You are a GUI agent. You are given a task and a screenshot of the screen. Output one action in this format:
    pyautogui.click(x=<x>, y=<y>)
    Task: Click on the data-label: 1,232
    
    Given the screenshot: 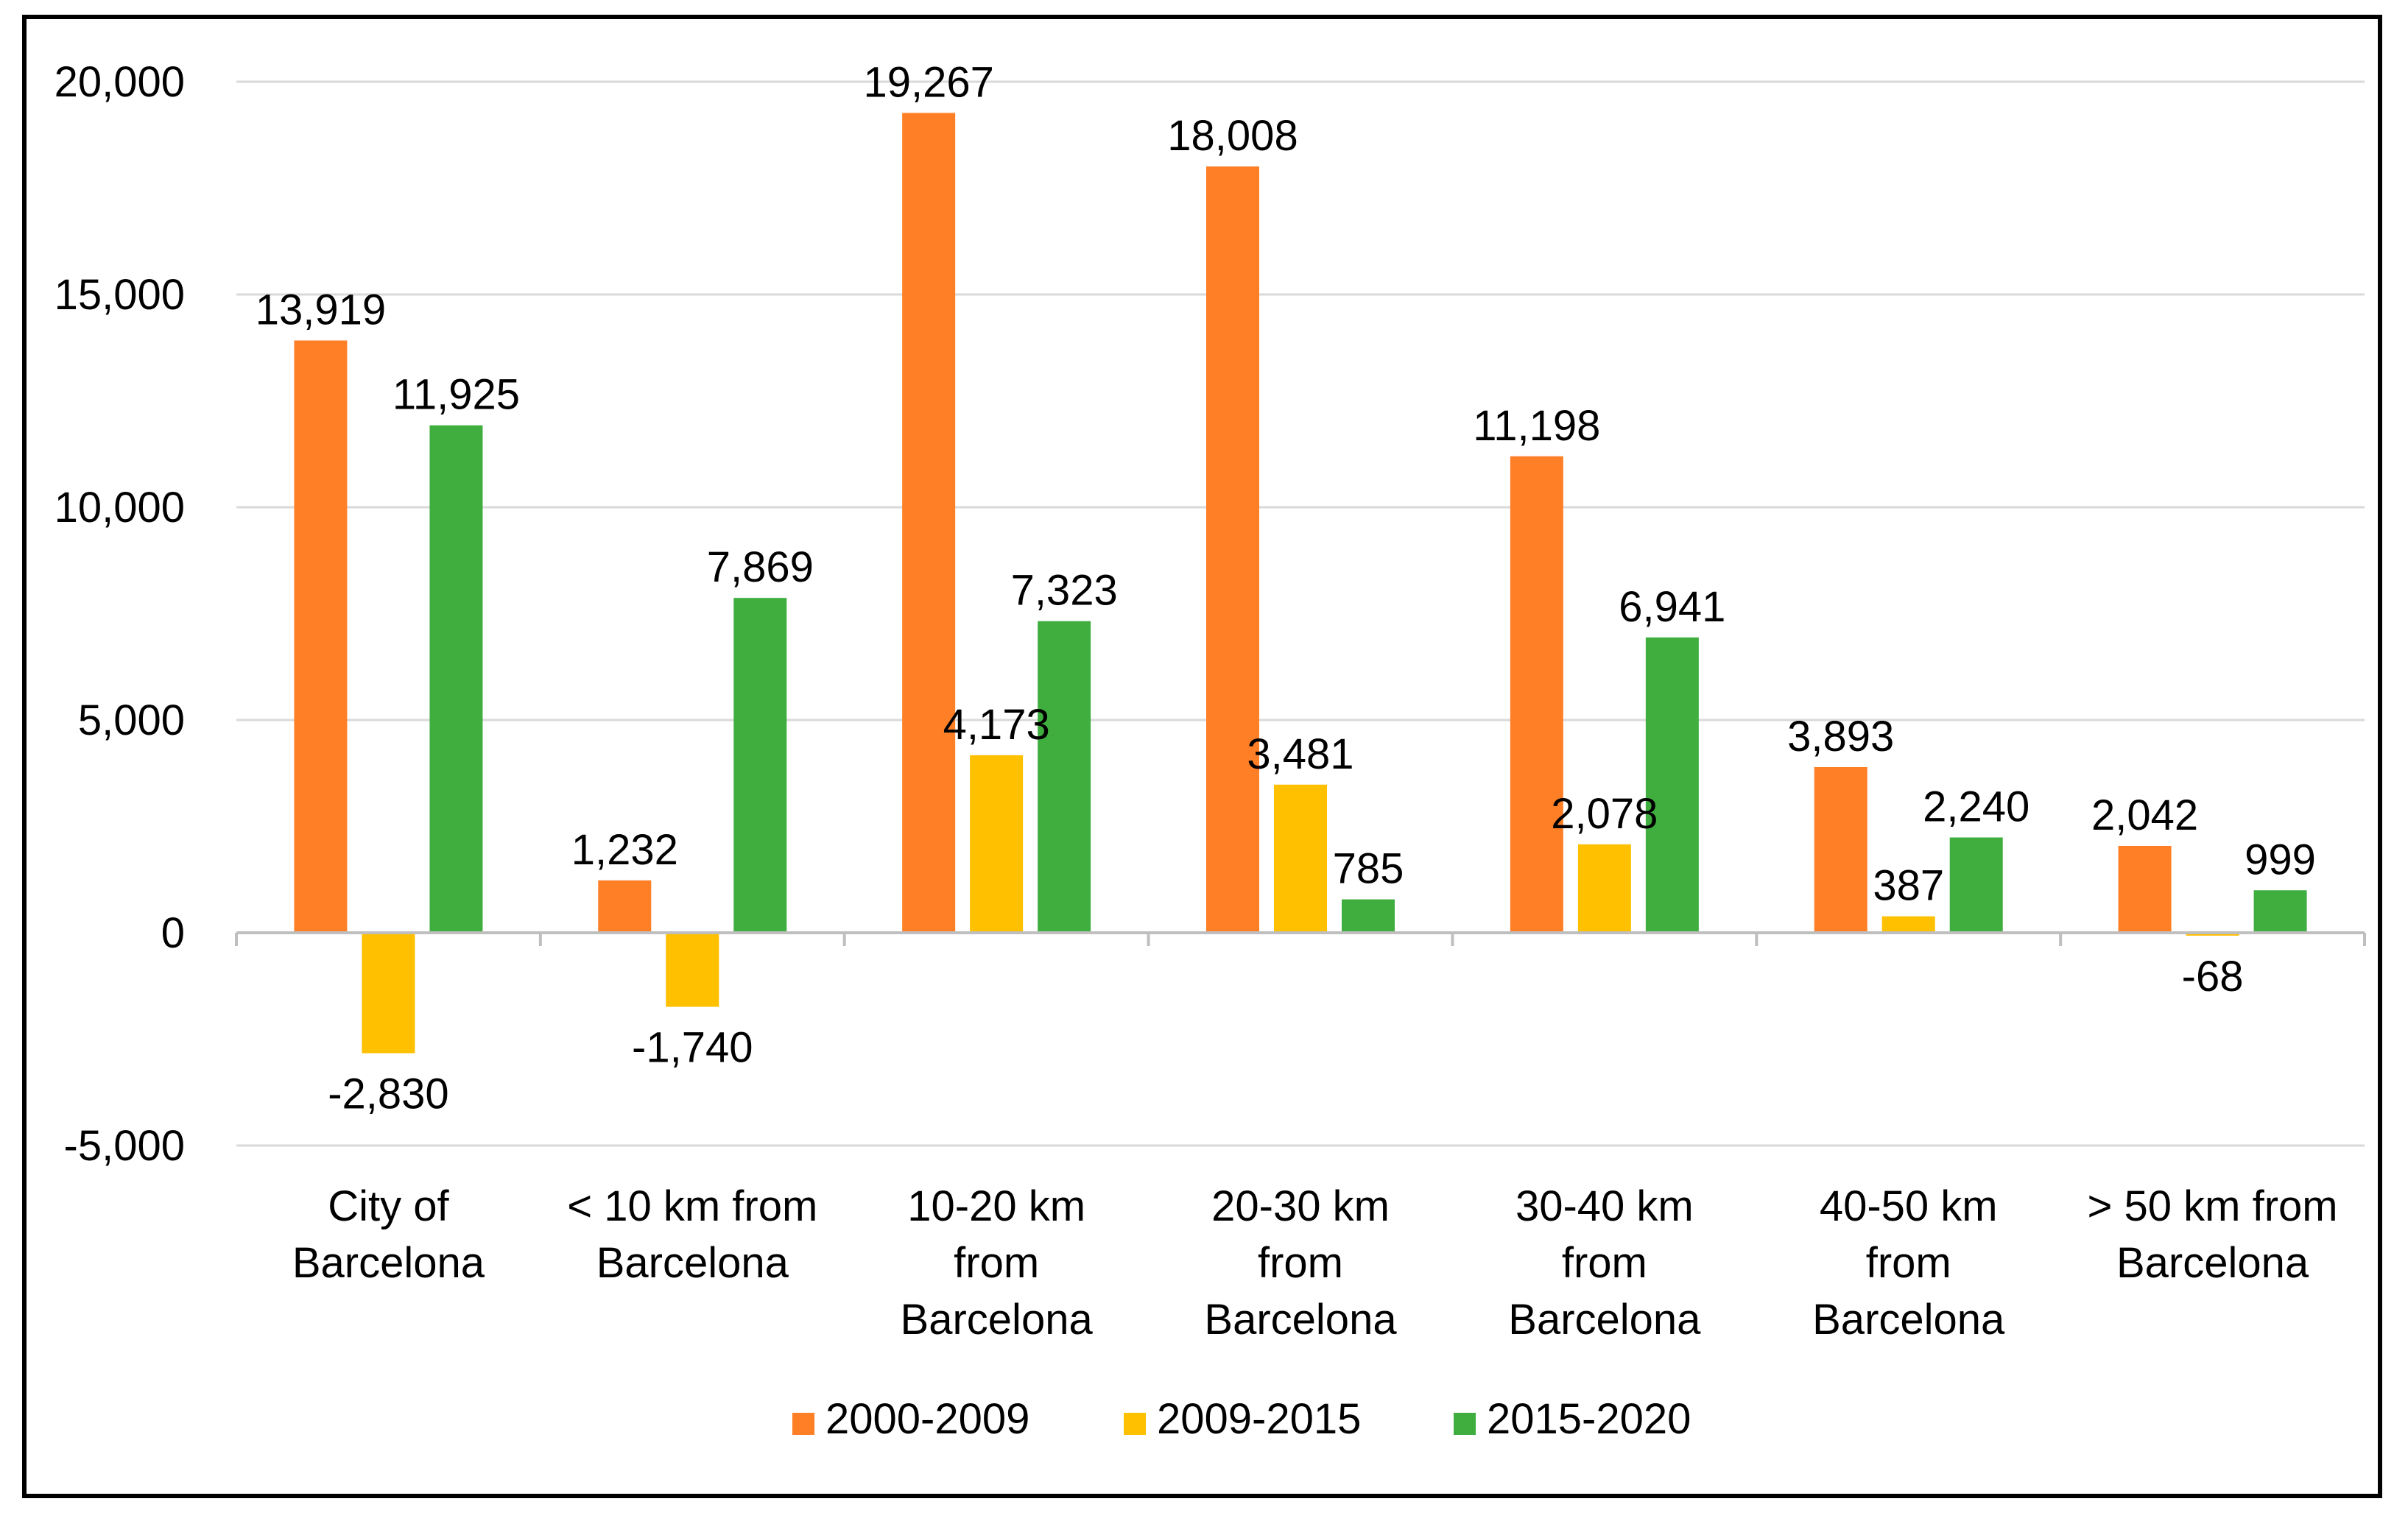 What is the action you would take?
    pyautogui.click(x=624, y=850)
    